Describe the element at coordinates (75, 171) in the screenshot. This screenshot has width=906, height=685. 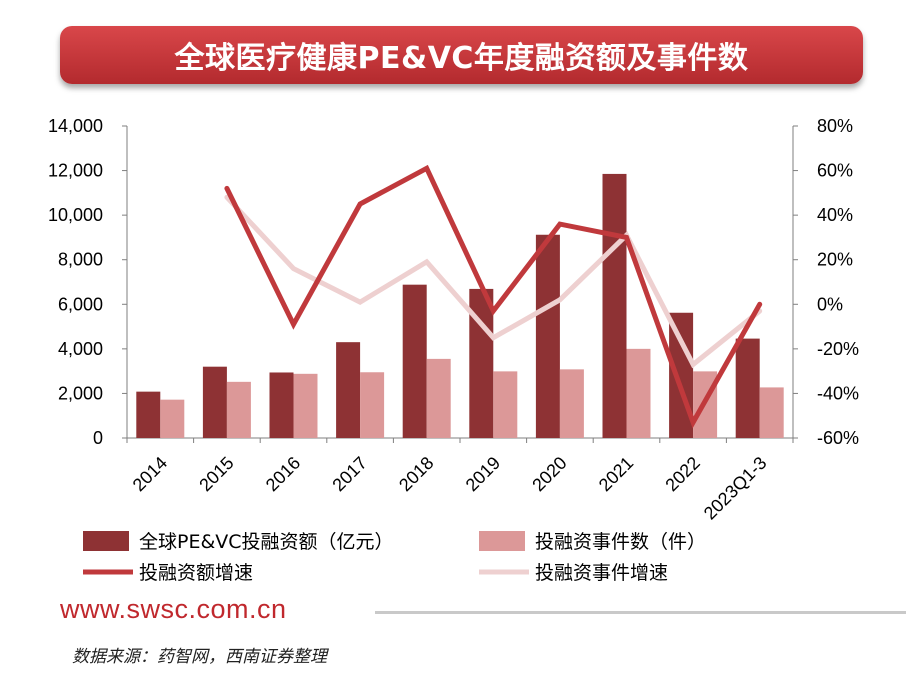
I see `left-axis-tick-label: 12,000` at that location.